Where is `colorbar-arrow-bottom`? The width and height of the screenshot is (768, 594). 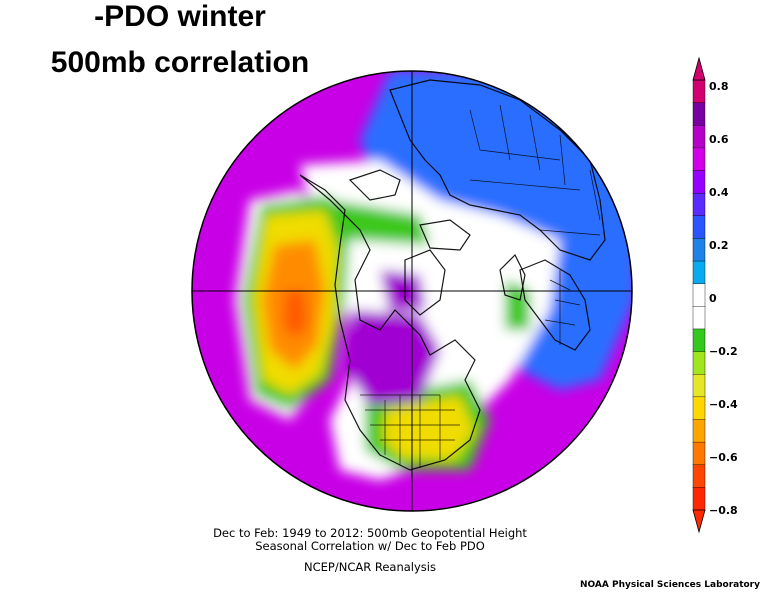 colorbar-arrow-bottom is located at coordinates (699, 521).